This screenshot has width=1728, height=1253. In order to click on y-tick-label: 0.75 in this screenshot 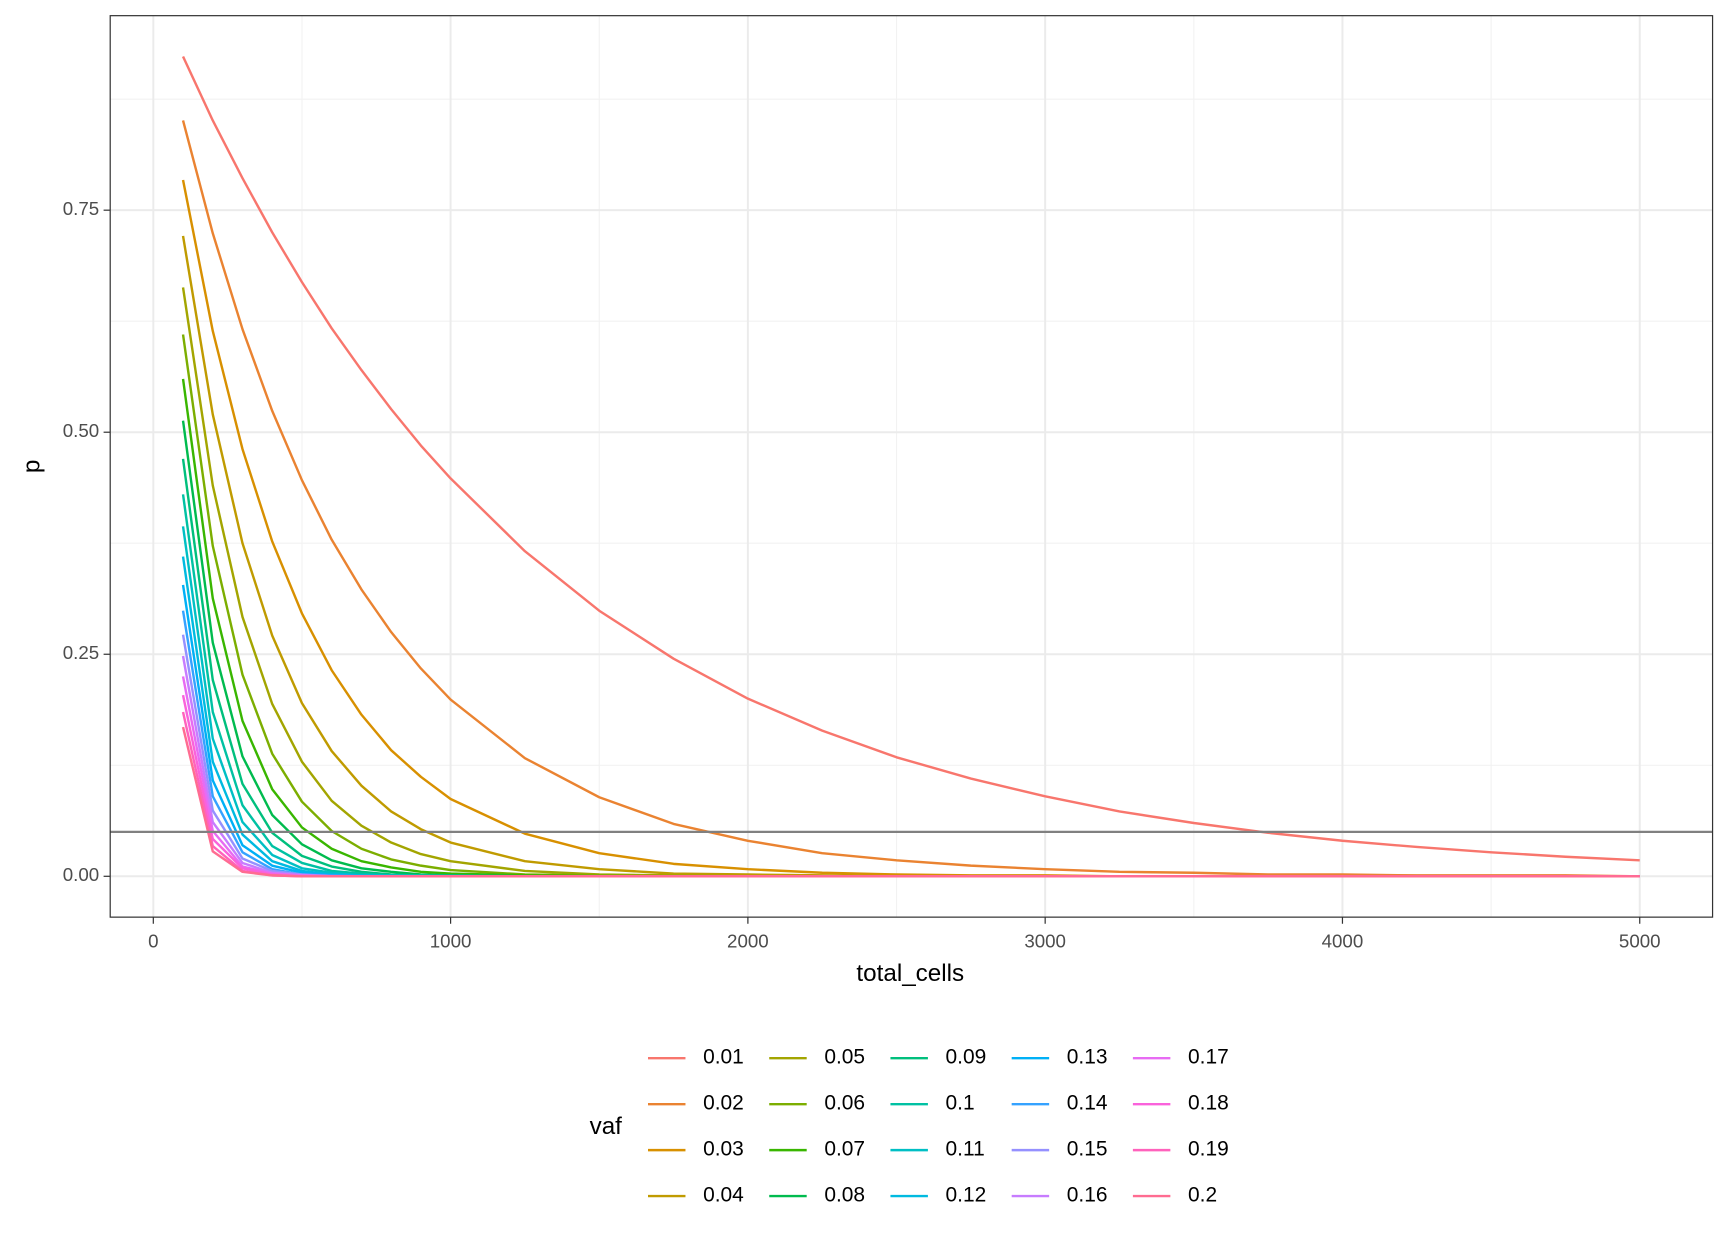, I will do `click(81, 208)`.